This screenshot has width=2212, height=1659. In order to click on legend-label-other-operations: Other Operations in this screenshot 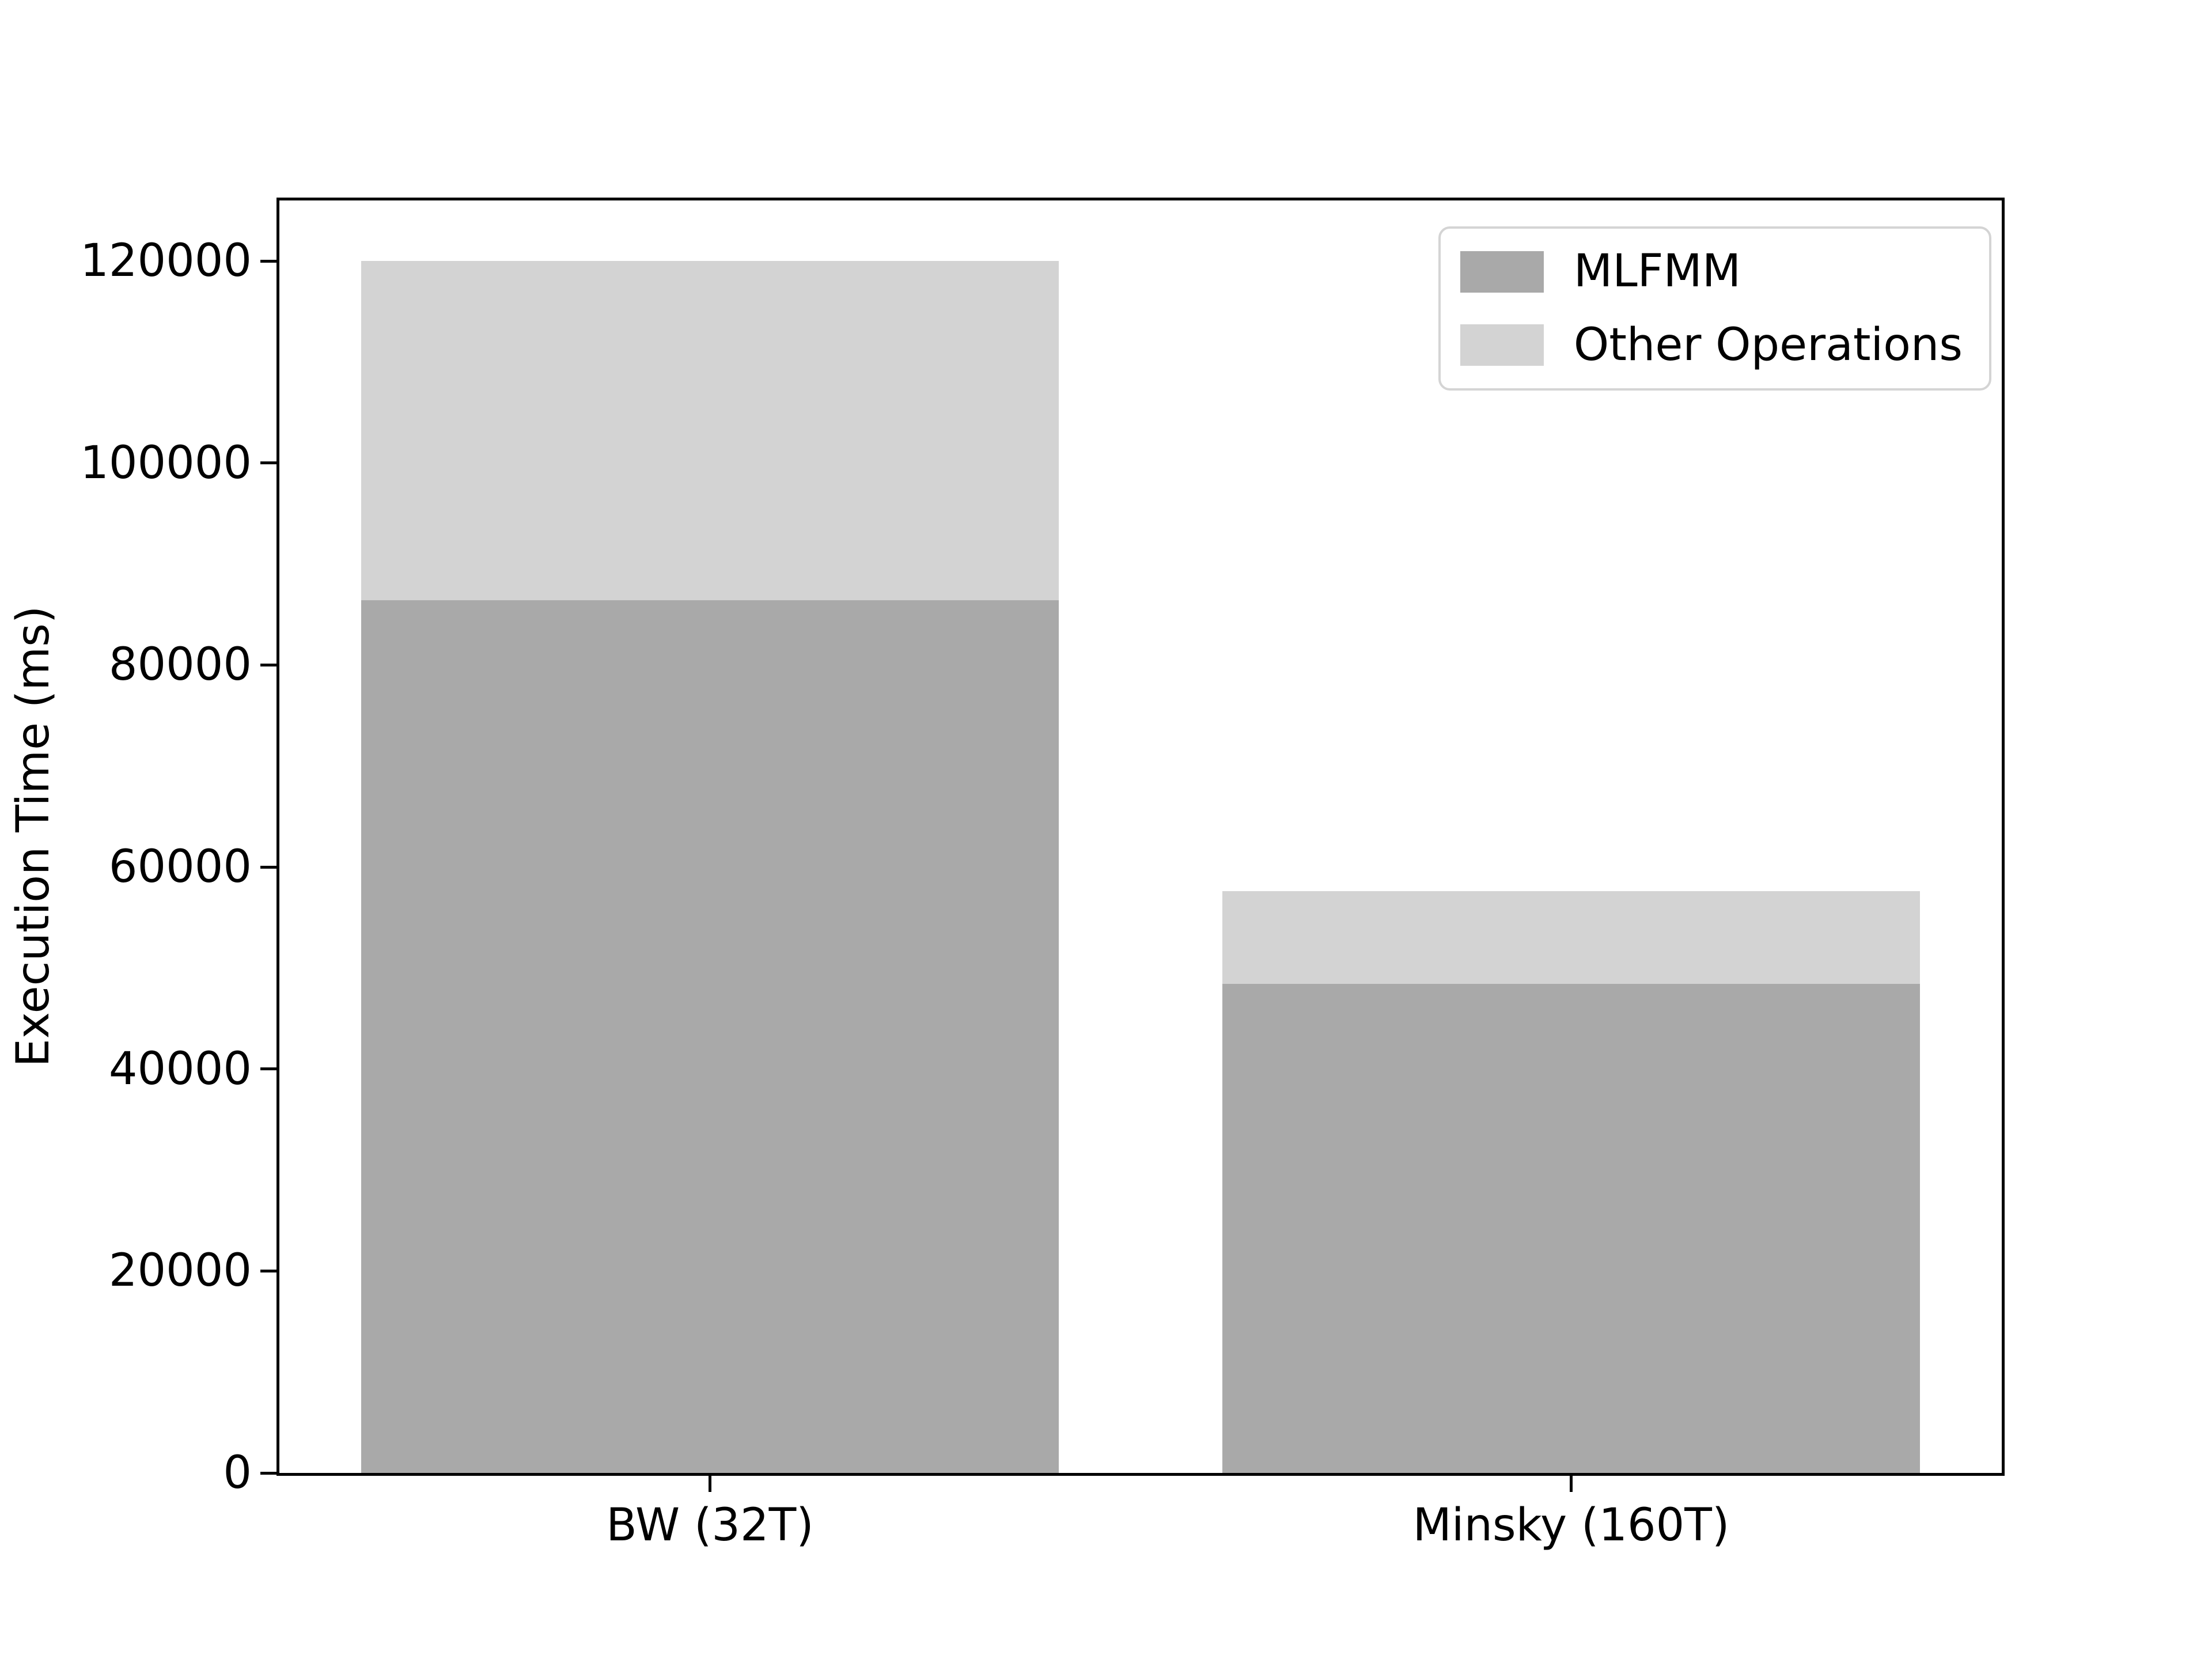, I will do `click(1768, 345)`.